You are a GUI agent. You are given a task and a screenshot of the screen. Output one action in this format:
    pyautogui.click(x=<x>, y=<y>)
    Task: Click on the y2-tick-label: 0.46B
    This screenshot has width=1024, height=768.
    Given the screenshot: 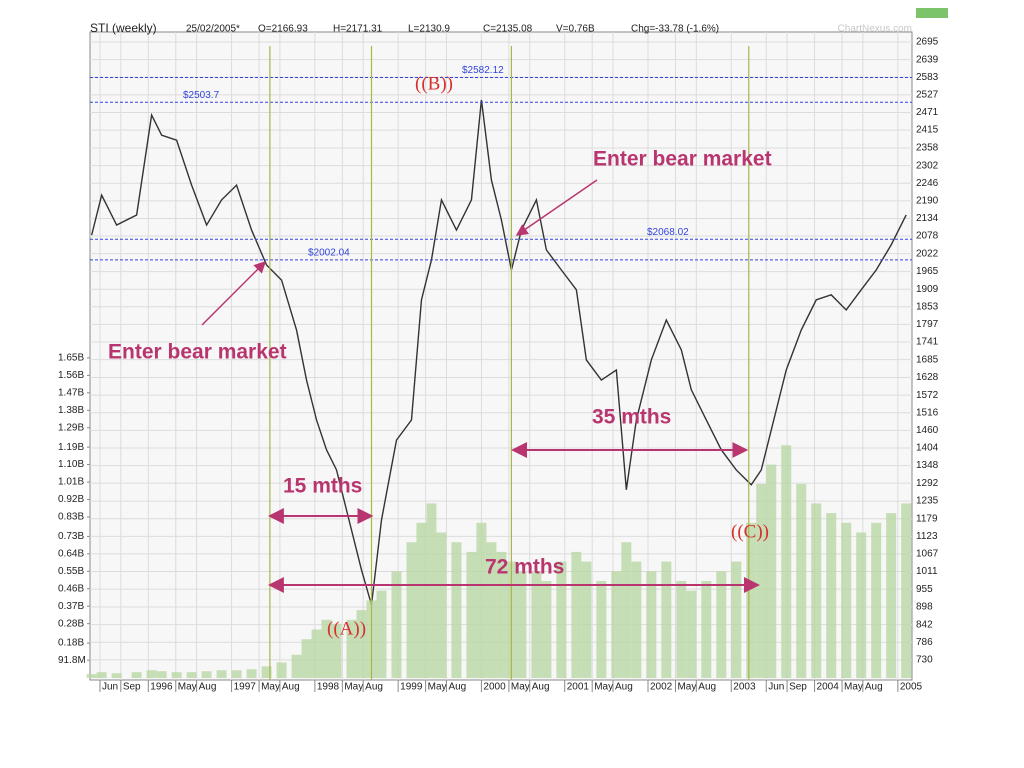 What is the action you would take?
    pyautogui.click(x=71, y=588)
    